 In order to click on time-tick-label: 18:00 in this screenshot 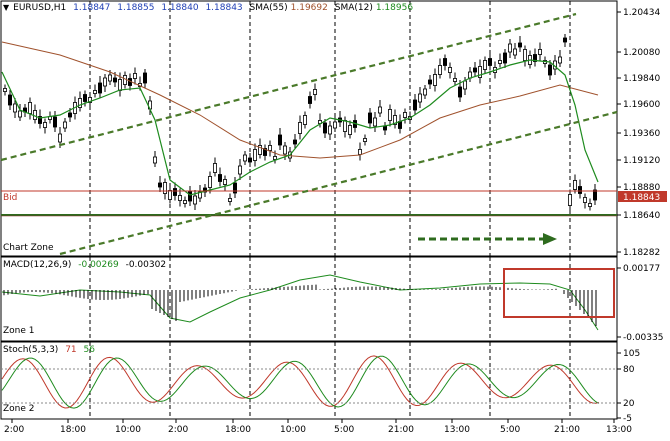, I will do `click(238, 430)`.